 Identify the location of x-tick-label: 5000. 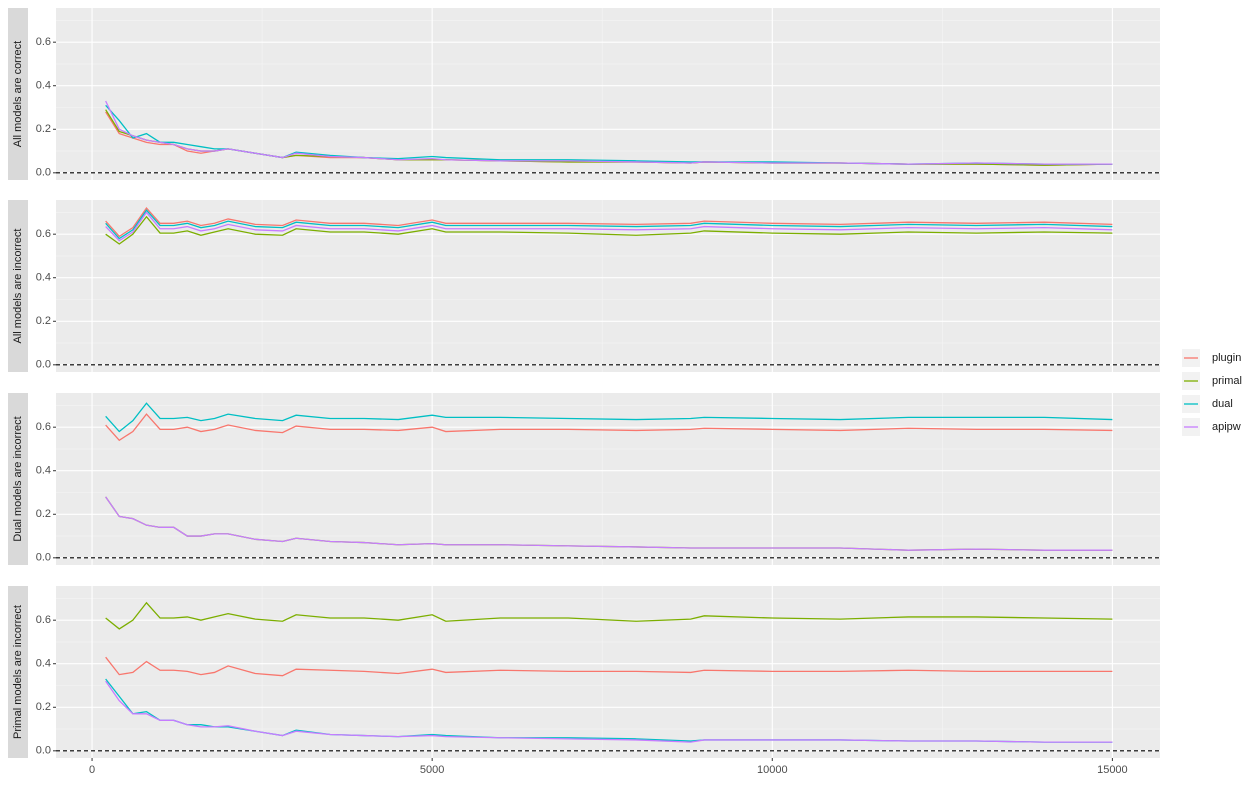
(432, 770).